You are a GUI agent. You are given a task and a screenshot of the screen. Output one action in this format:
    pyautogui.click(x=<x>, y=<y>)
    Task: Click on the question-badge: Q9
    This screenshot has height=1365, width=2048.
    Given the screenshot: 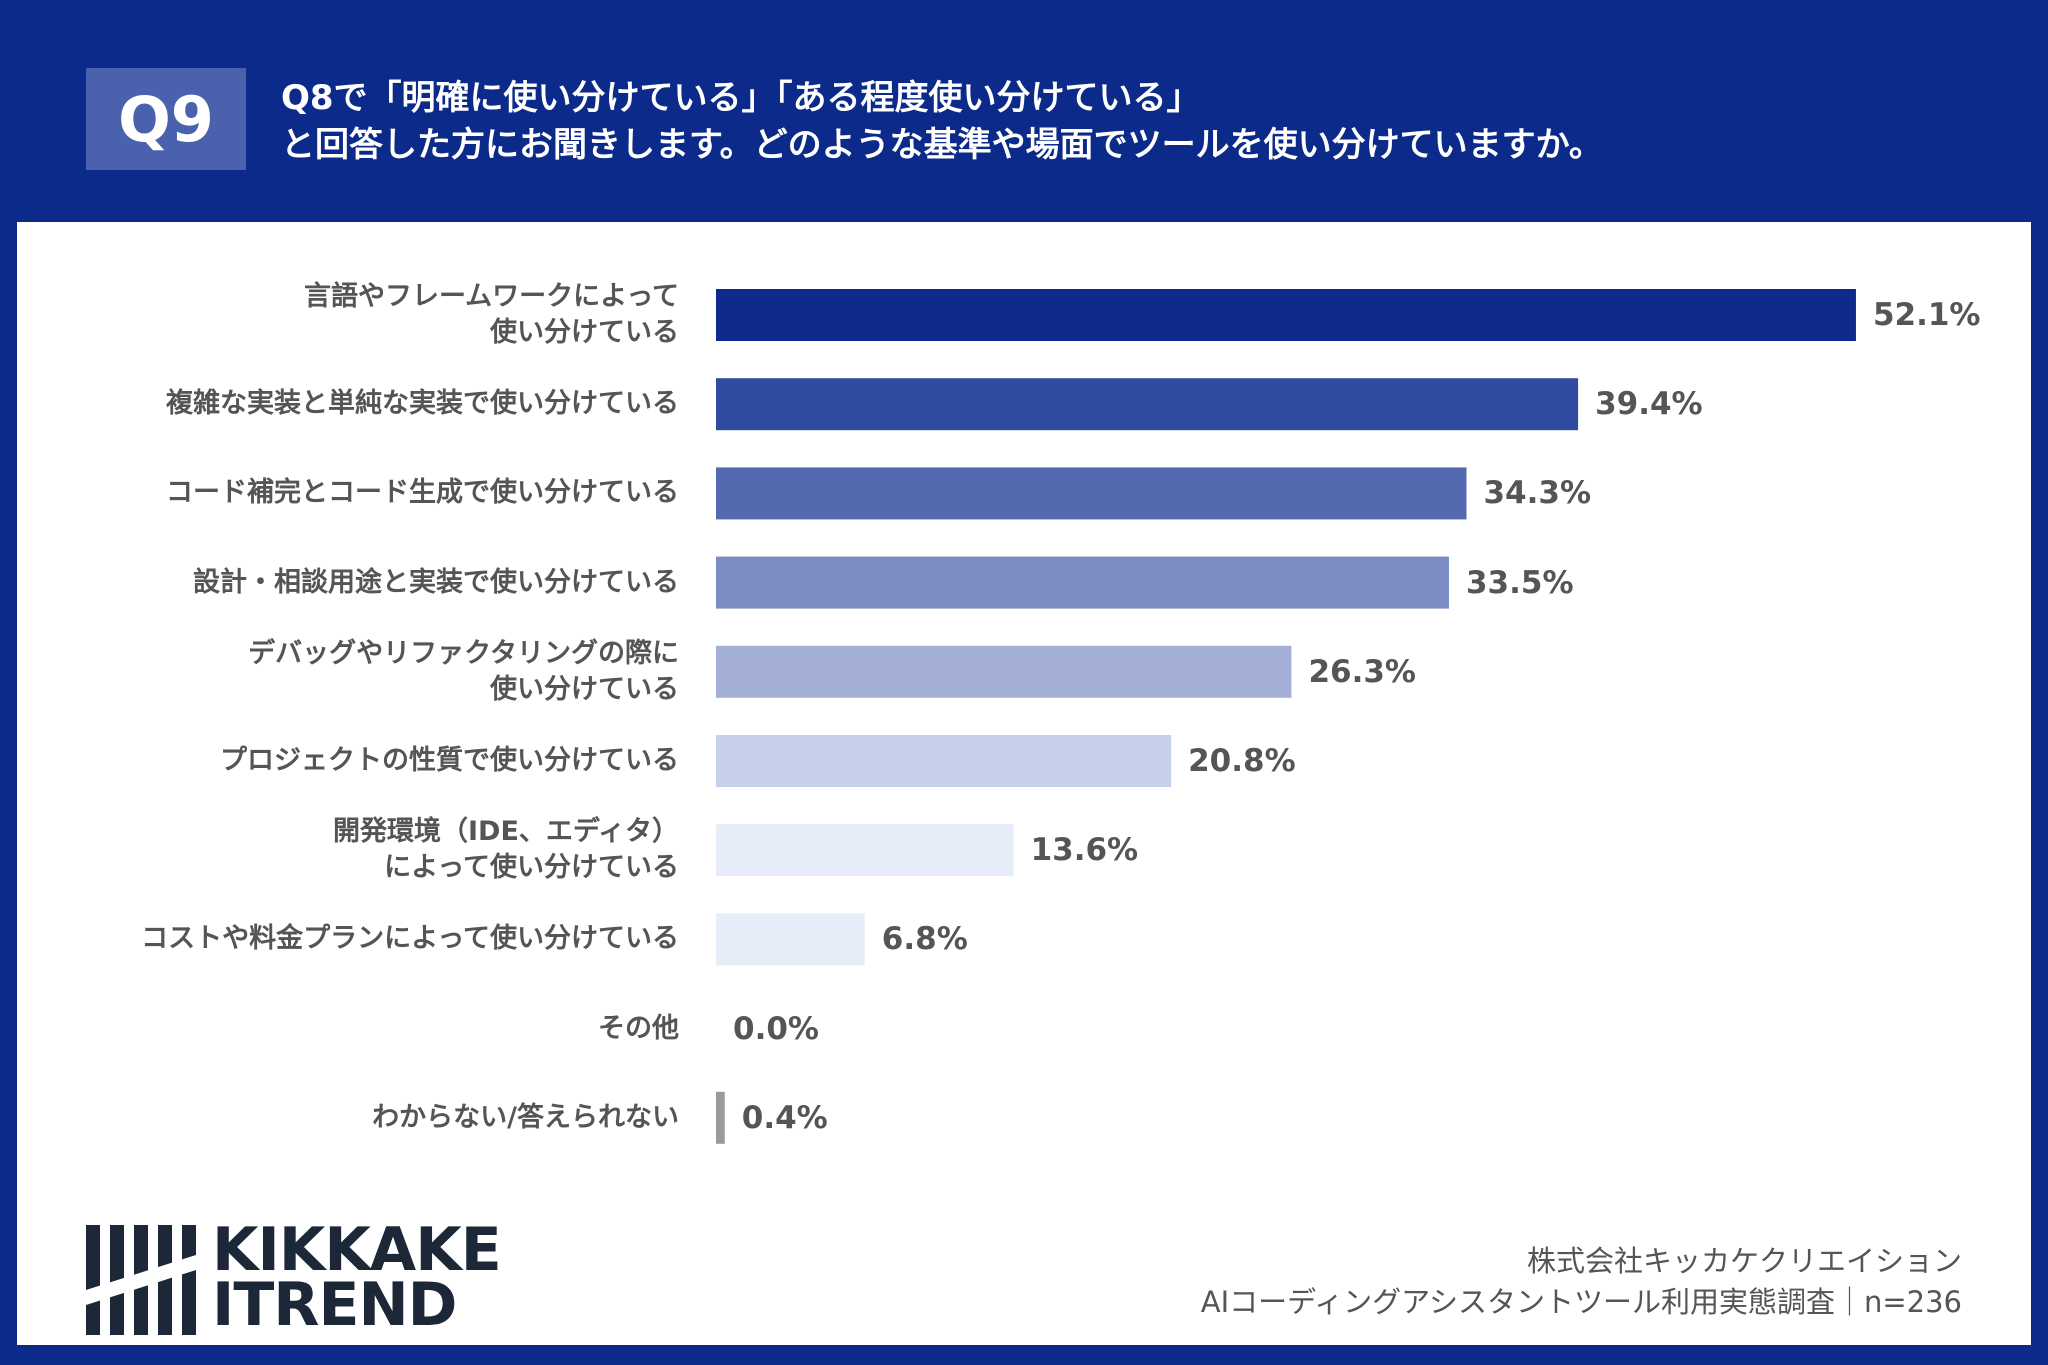 What is the action you would take?
    pyautogui.click(x=166, y=119)
    